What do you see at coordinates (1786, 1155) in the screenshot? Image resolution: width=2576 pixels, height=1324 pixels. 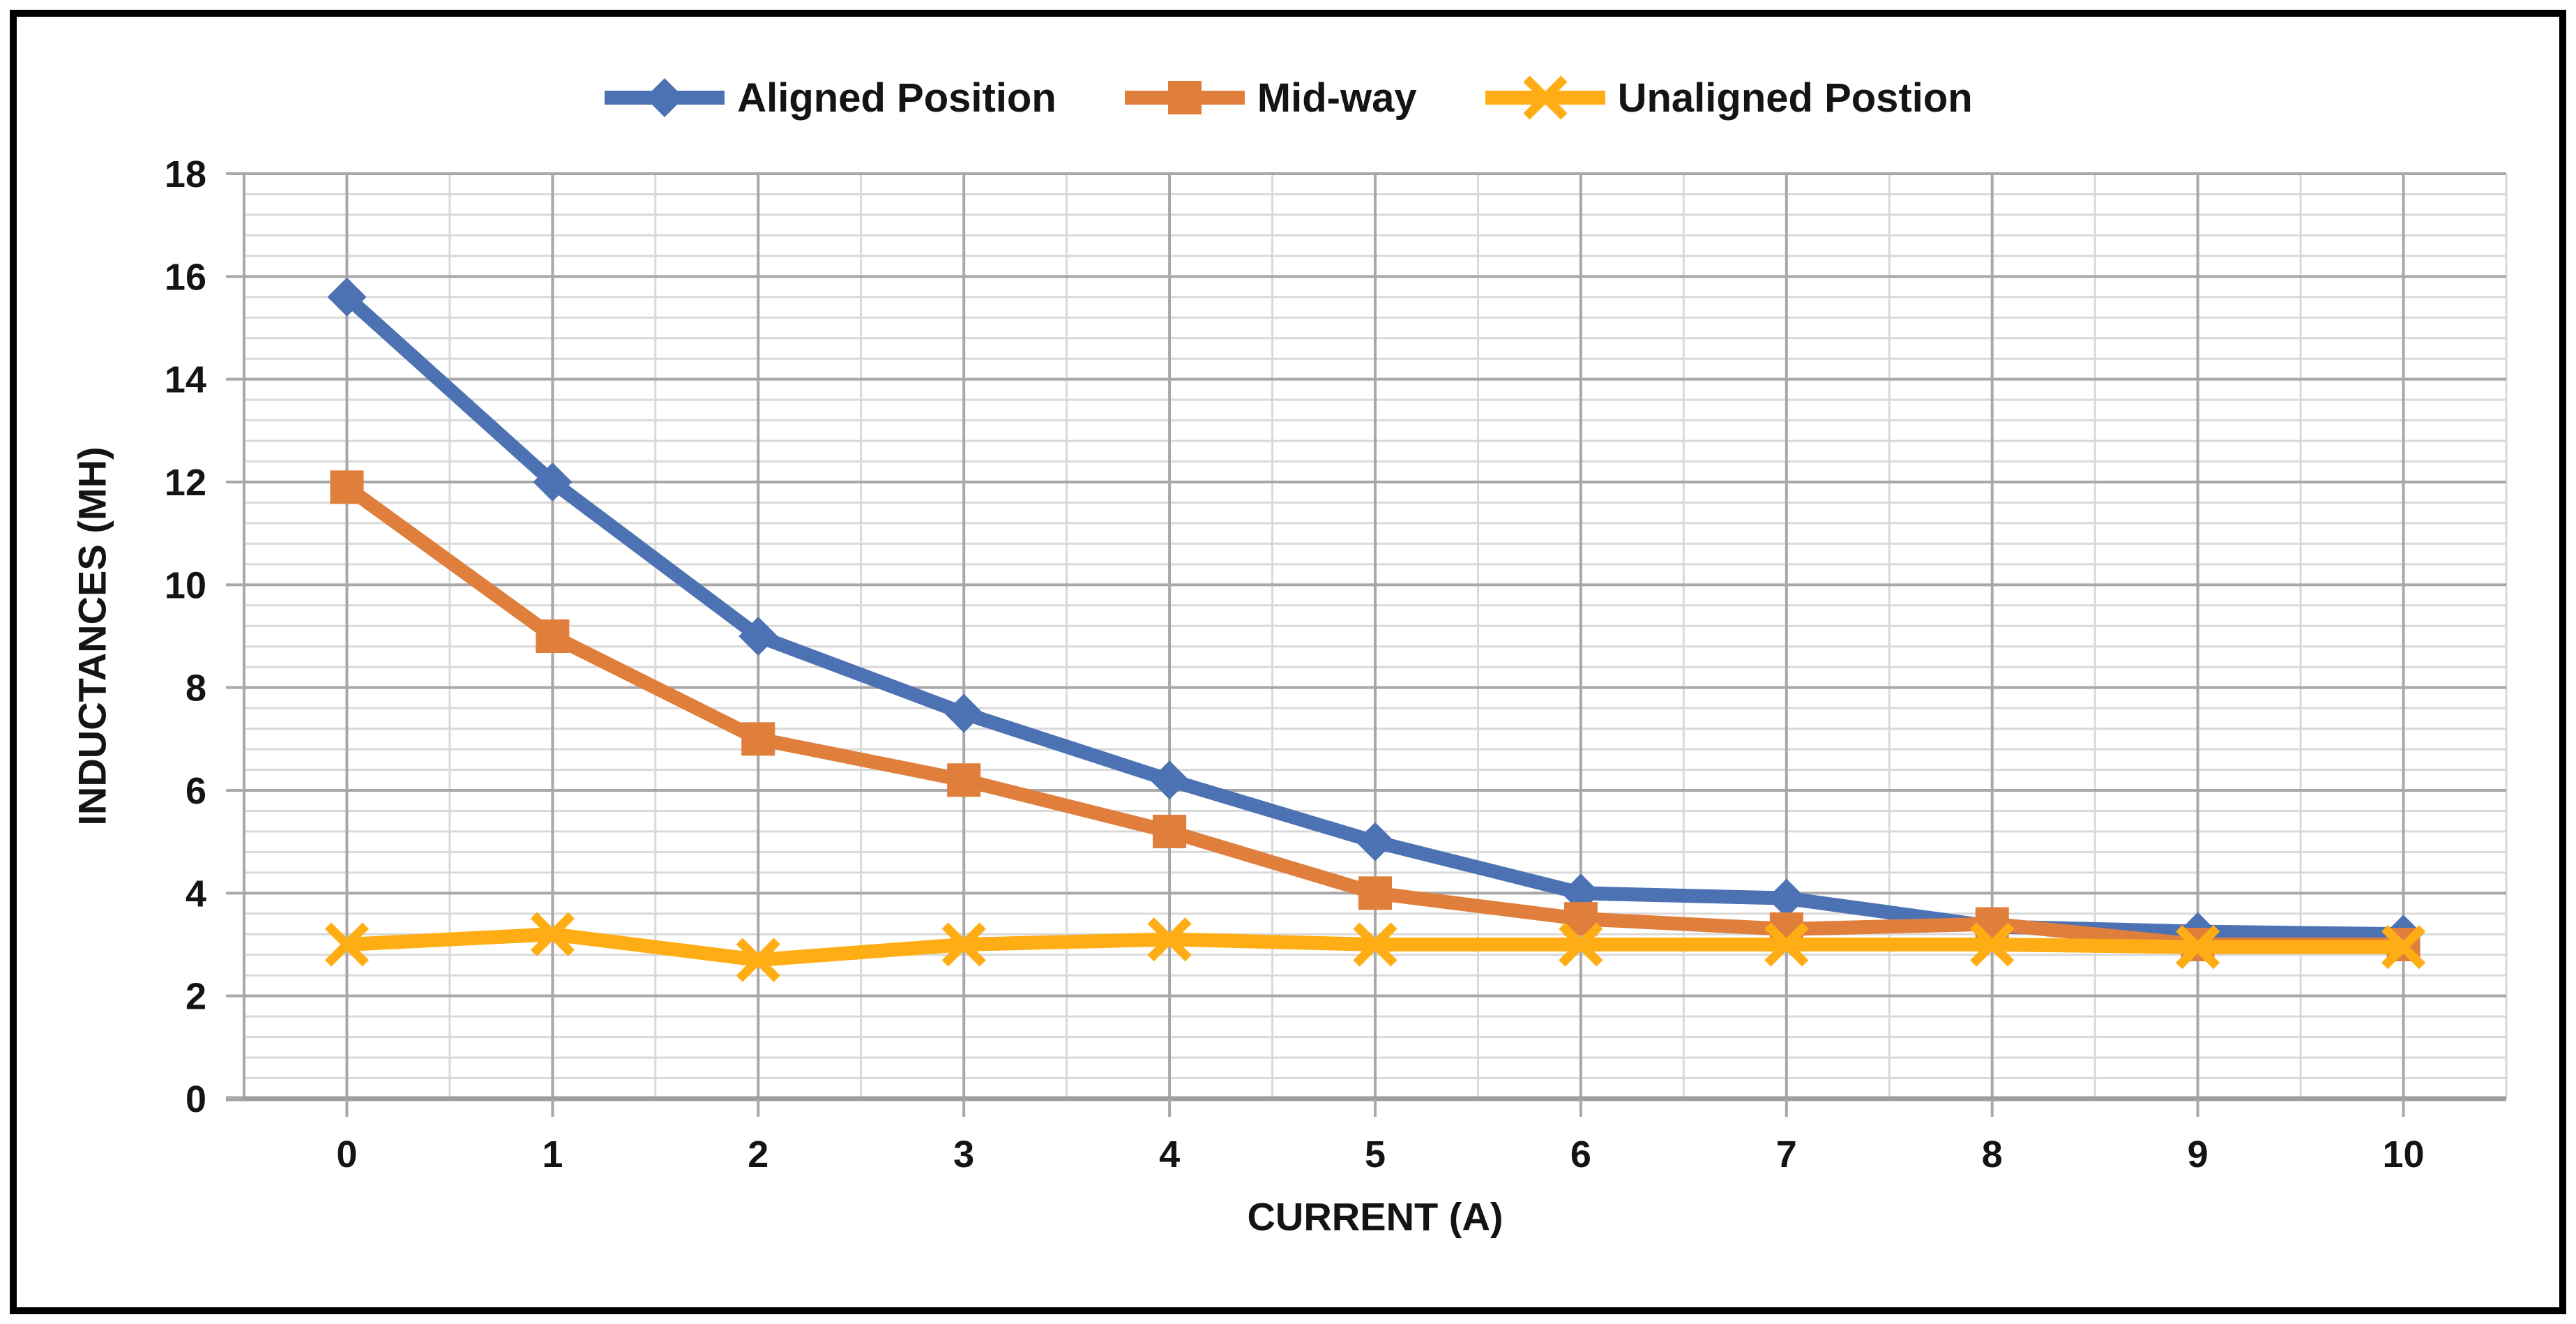 I see `x-tick-label: 7` at bounding box center [1786, 1155].